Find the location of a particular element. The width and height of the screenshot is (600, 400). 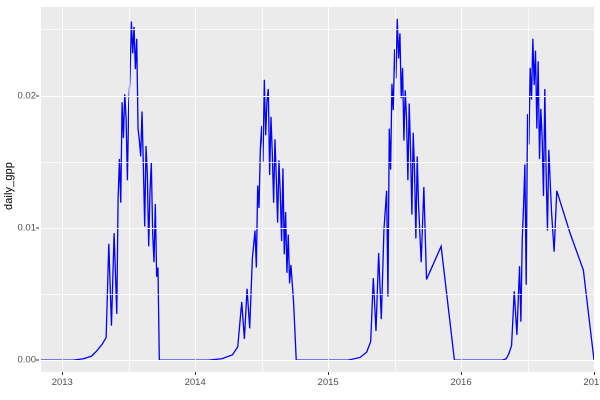

y-axis-title-text: daily_gpp is located at coordinates (8, 186).